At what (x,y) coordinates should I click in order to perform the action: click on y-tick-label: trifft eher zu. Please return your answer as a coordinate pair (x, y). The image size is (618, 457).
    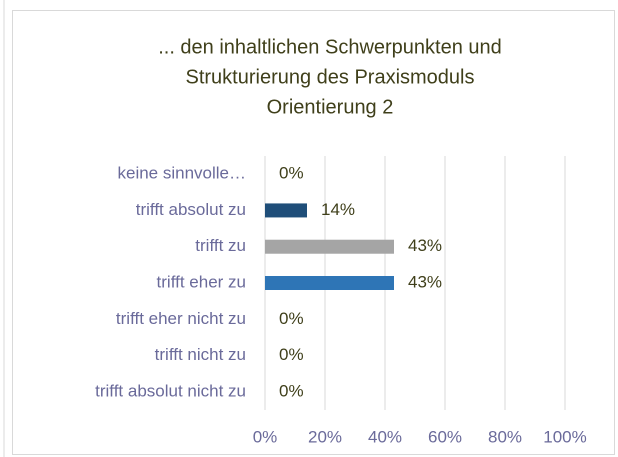
    Looking at the image, I should click on (201, 281).